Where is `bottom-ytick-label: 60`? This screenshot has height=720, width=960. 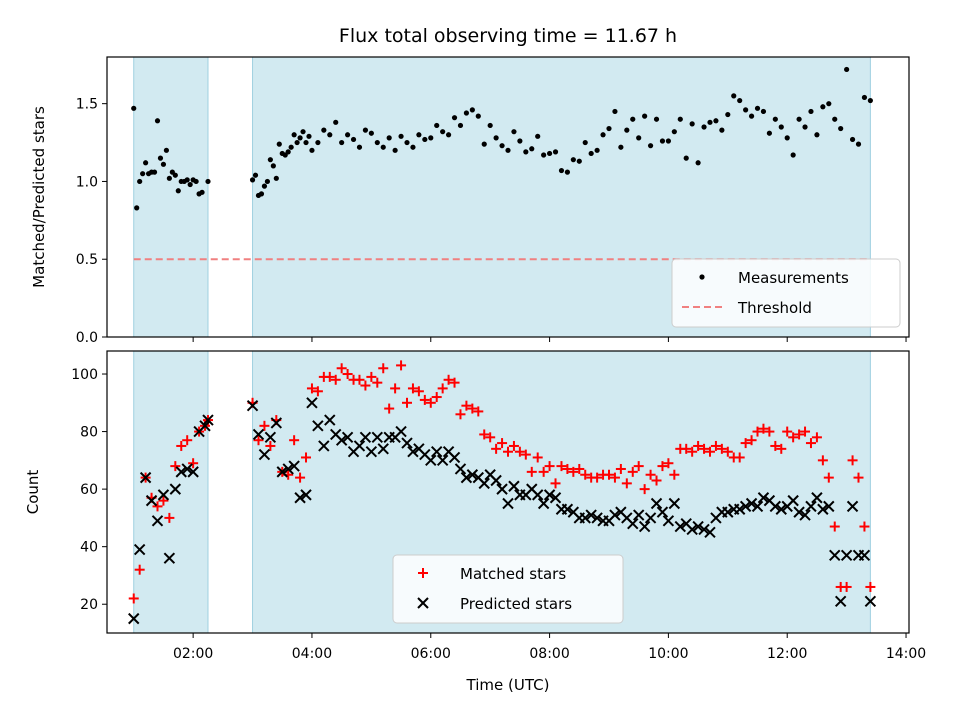 bottom-ytick-label: 60 is located at coordinates (89, 490).